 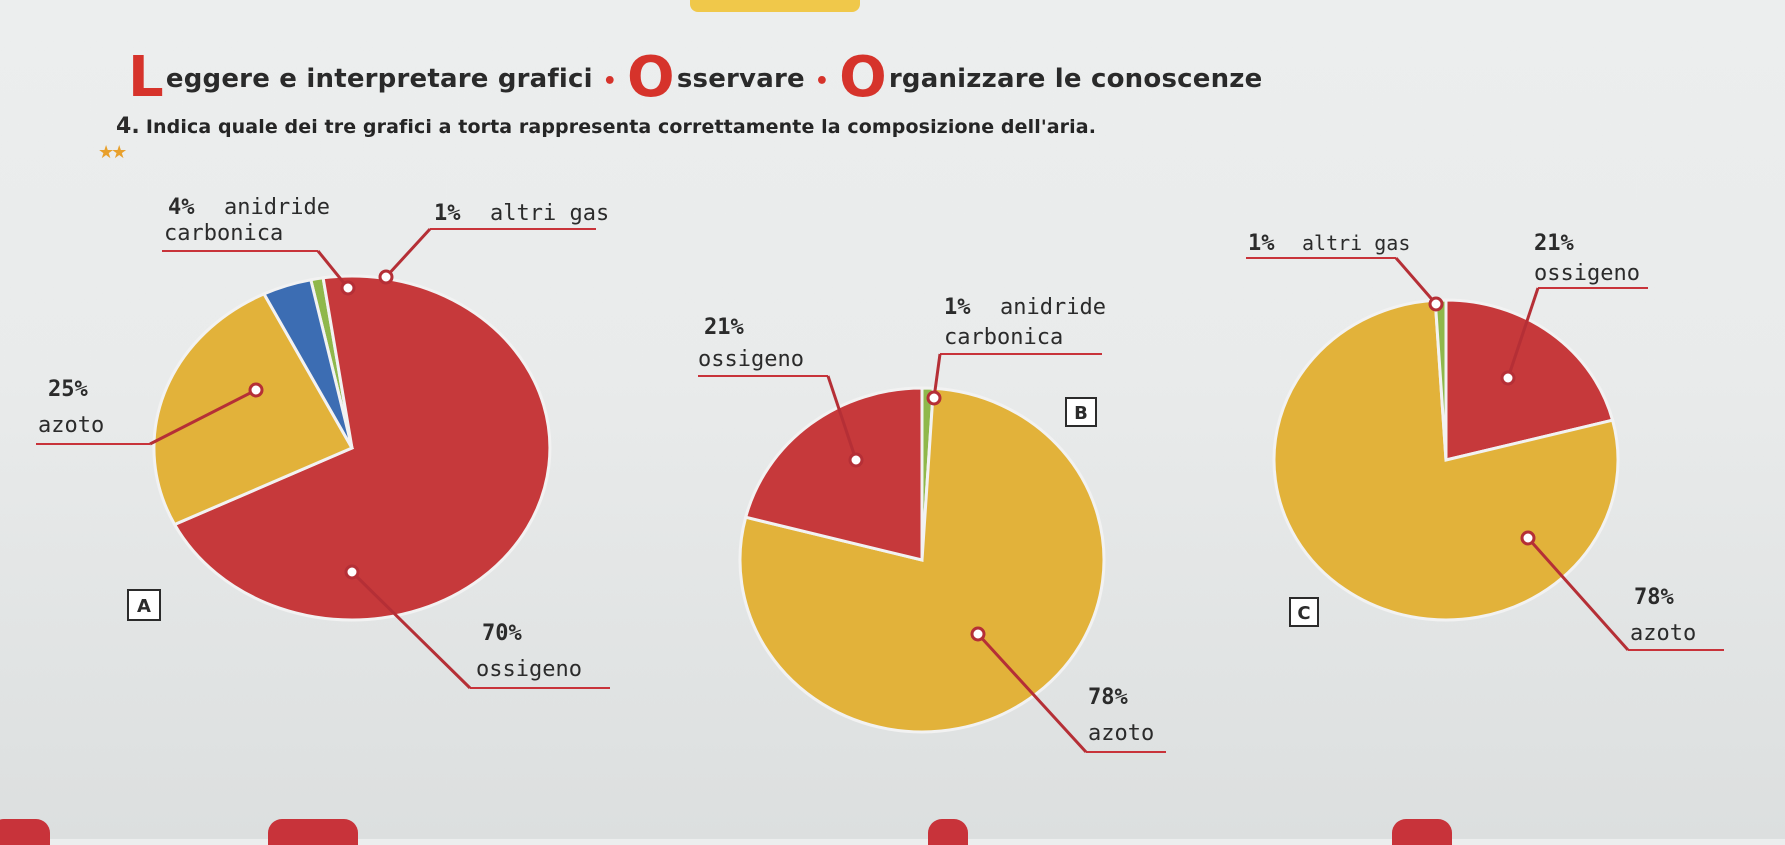 I want to click on chart-c-other-name: altri gas, so click(x=1356, y=243).